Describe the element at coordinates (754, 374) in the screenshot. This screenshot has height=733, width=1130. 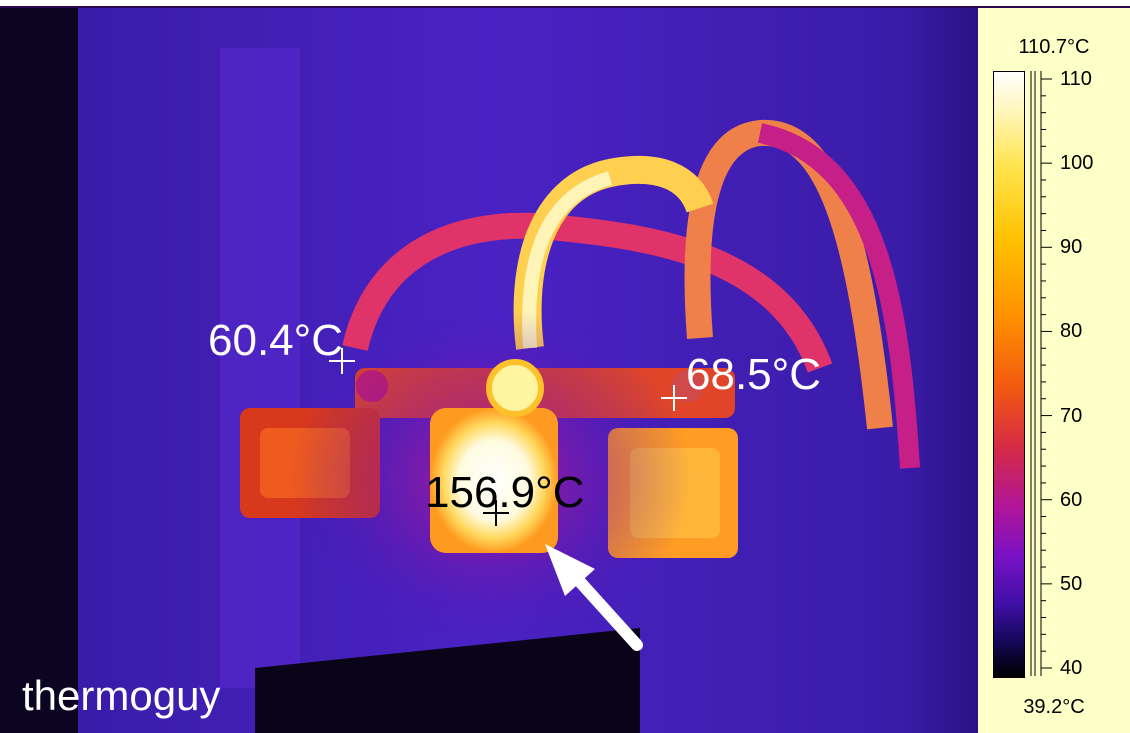
I see `temperature-label-right: 68.5°C` at that location.